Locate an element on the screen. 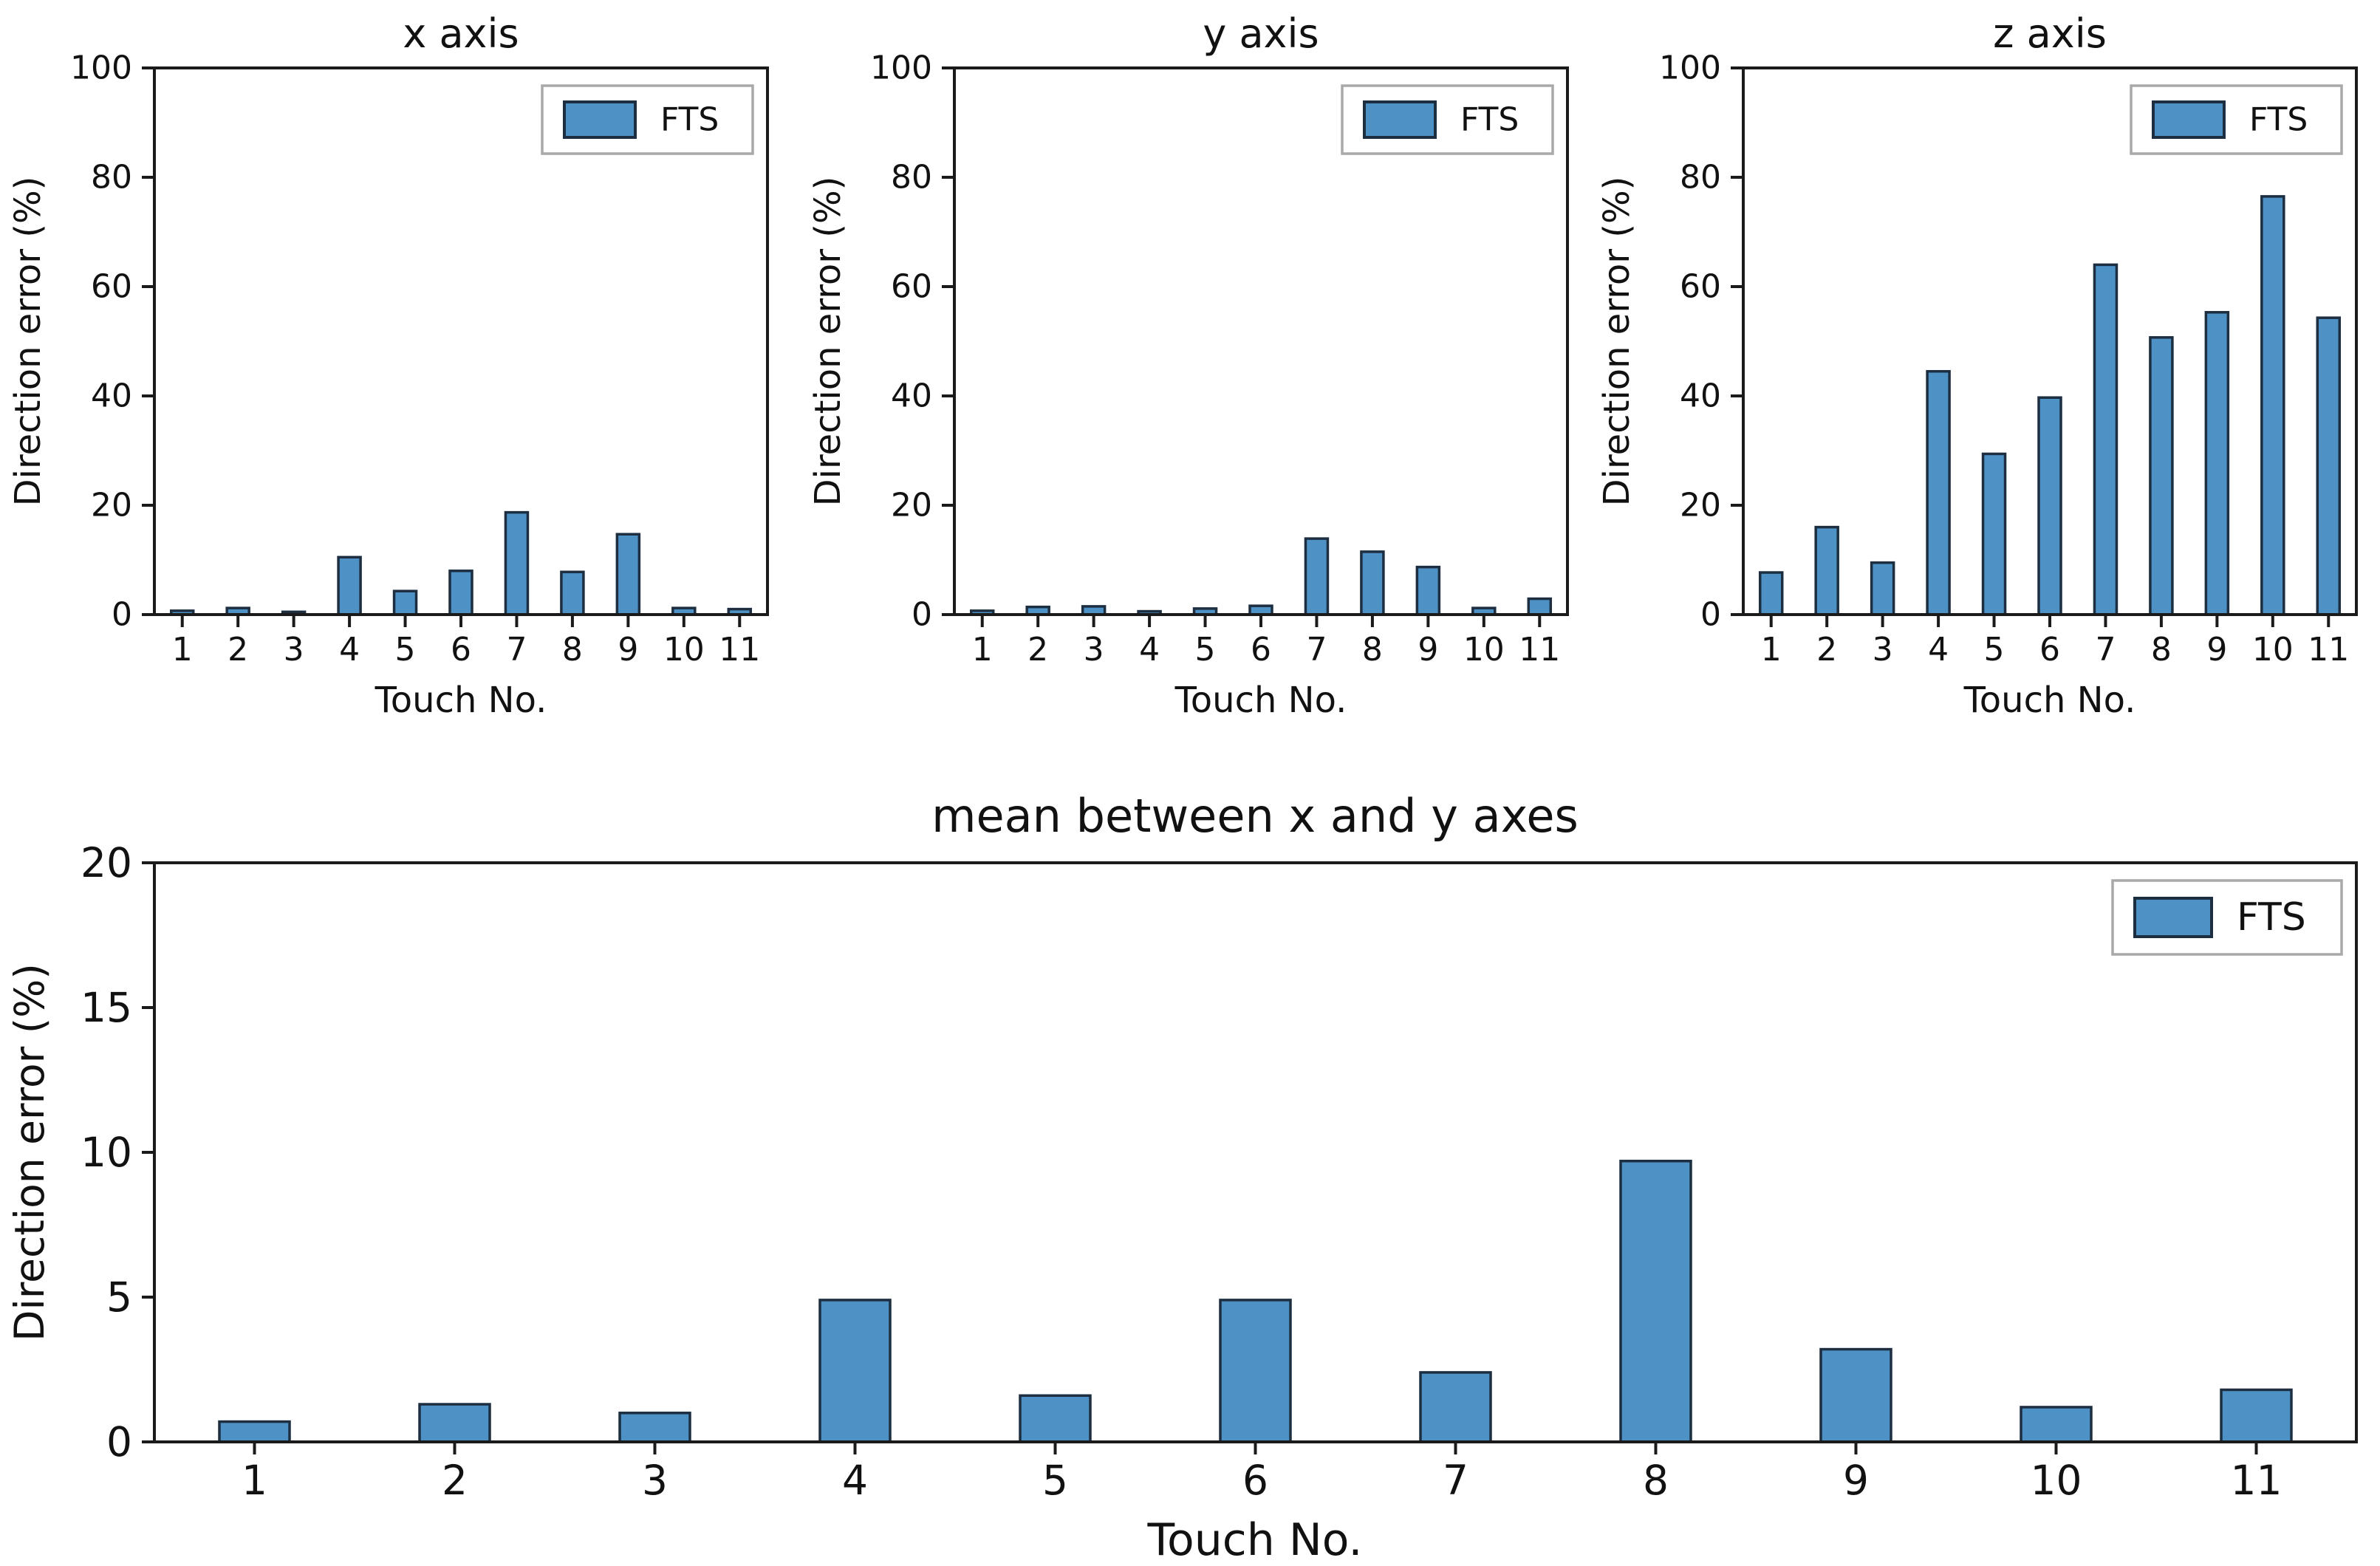  x-tick-label: 9 is located at coordinates (1856, 1480).